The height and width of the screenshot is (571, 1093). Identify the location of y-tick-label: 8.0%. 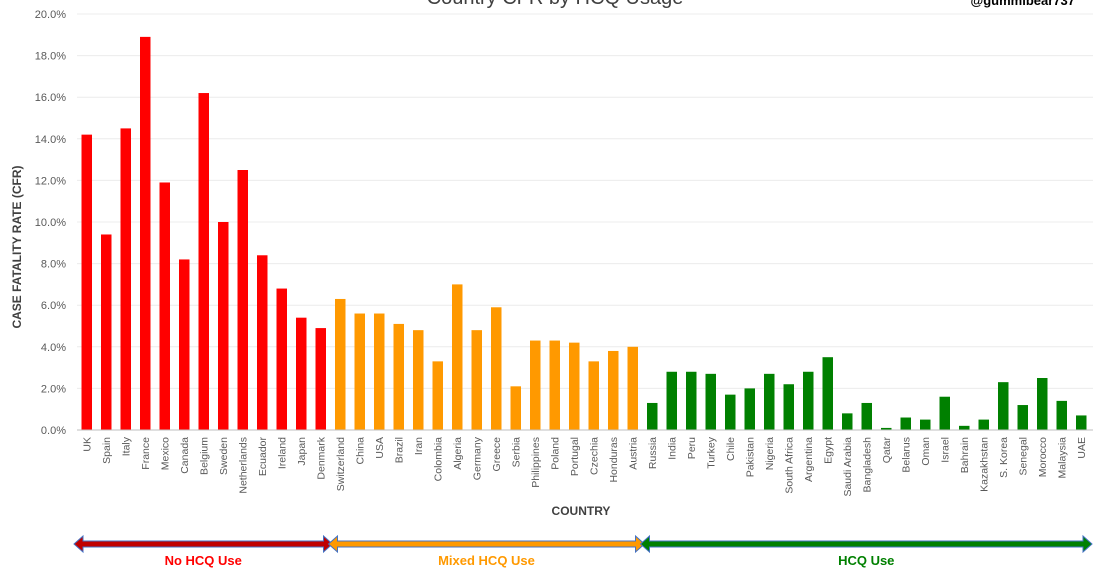
(53, 265).